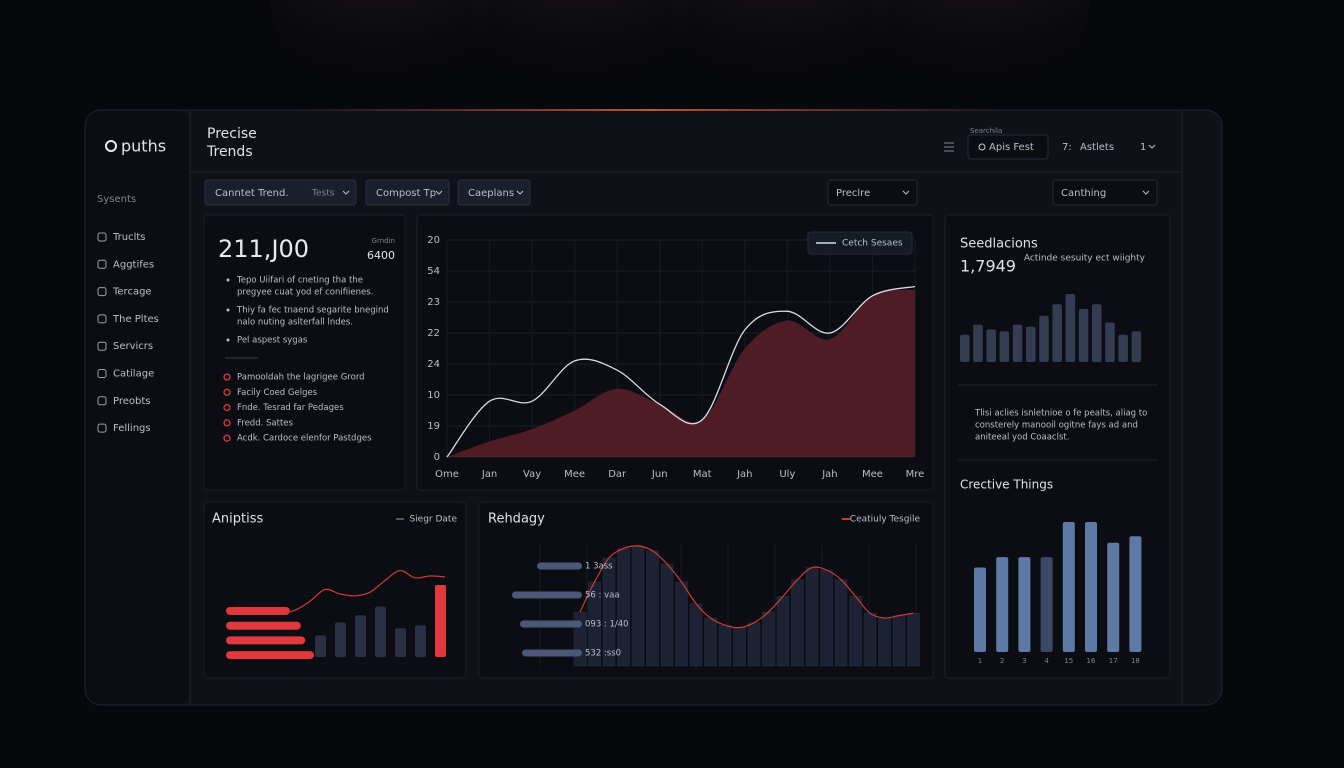 The image size is (1344, 768). I want to click on nav-item: Aggtifes, so click(133, 264).